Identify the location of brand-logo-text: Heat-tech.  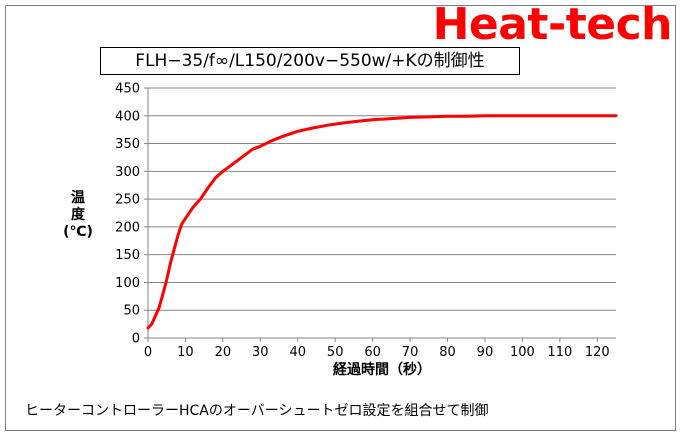
(552, 25).